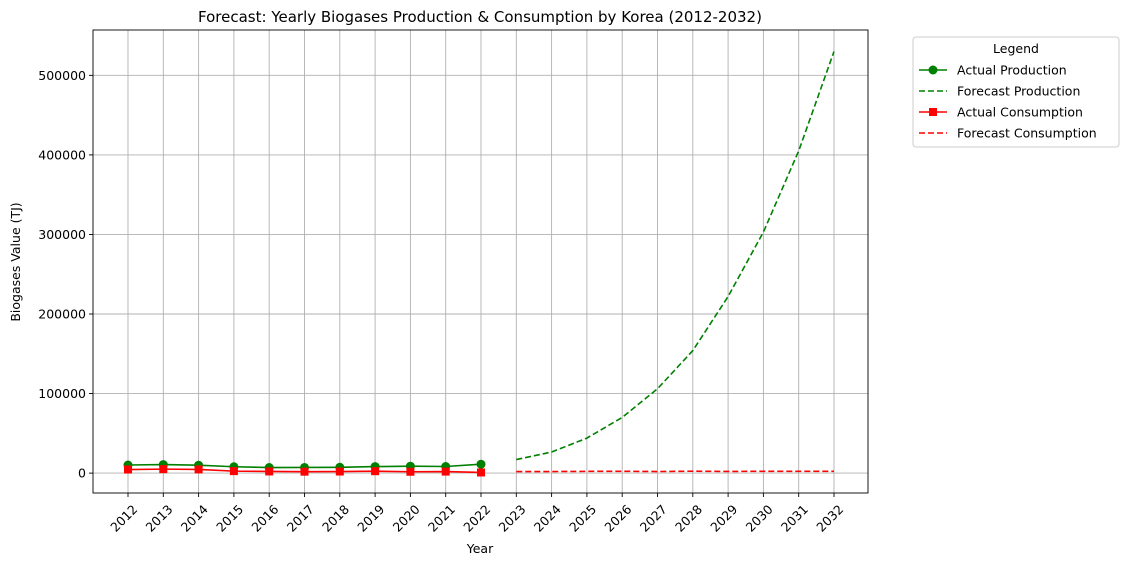 This screenshot has height=566, width=1128. I want to click on x-tick-label: 2032, so click(829, 518).